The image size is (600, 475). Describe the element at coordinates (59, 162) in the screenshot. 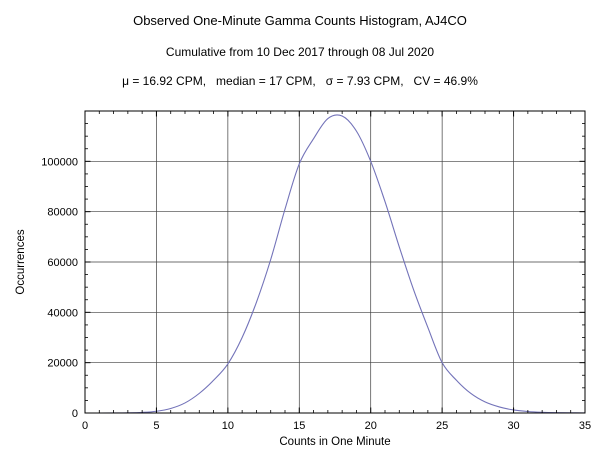

I see `y-tick-label: 100000` at that location.